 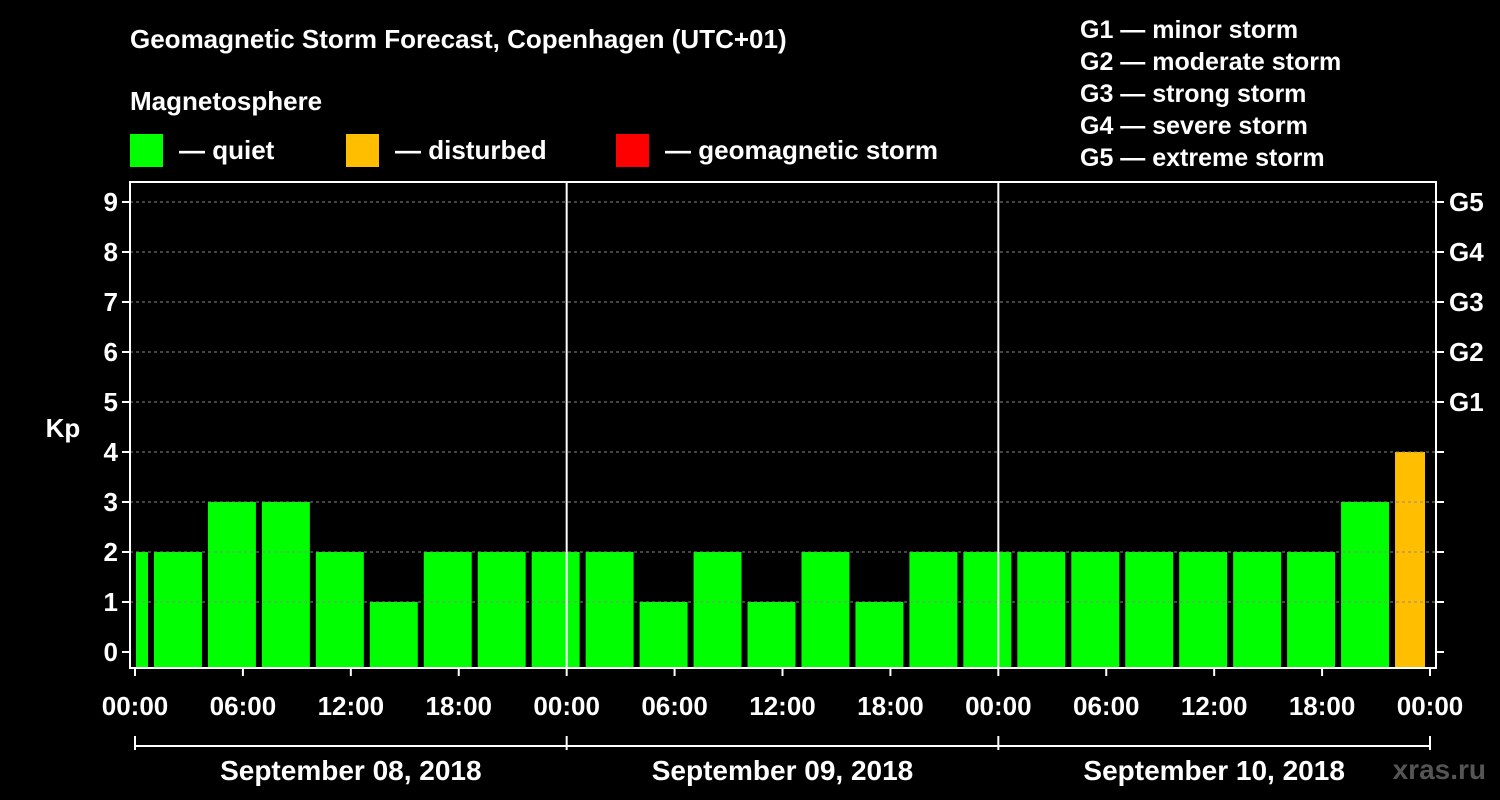 What do you see at coordinates (1193, 94) in the screenshot?
I see `storm-scale-g3: G3 — strong storm` at bounding box center [1193, 94].